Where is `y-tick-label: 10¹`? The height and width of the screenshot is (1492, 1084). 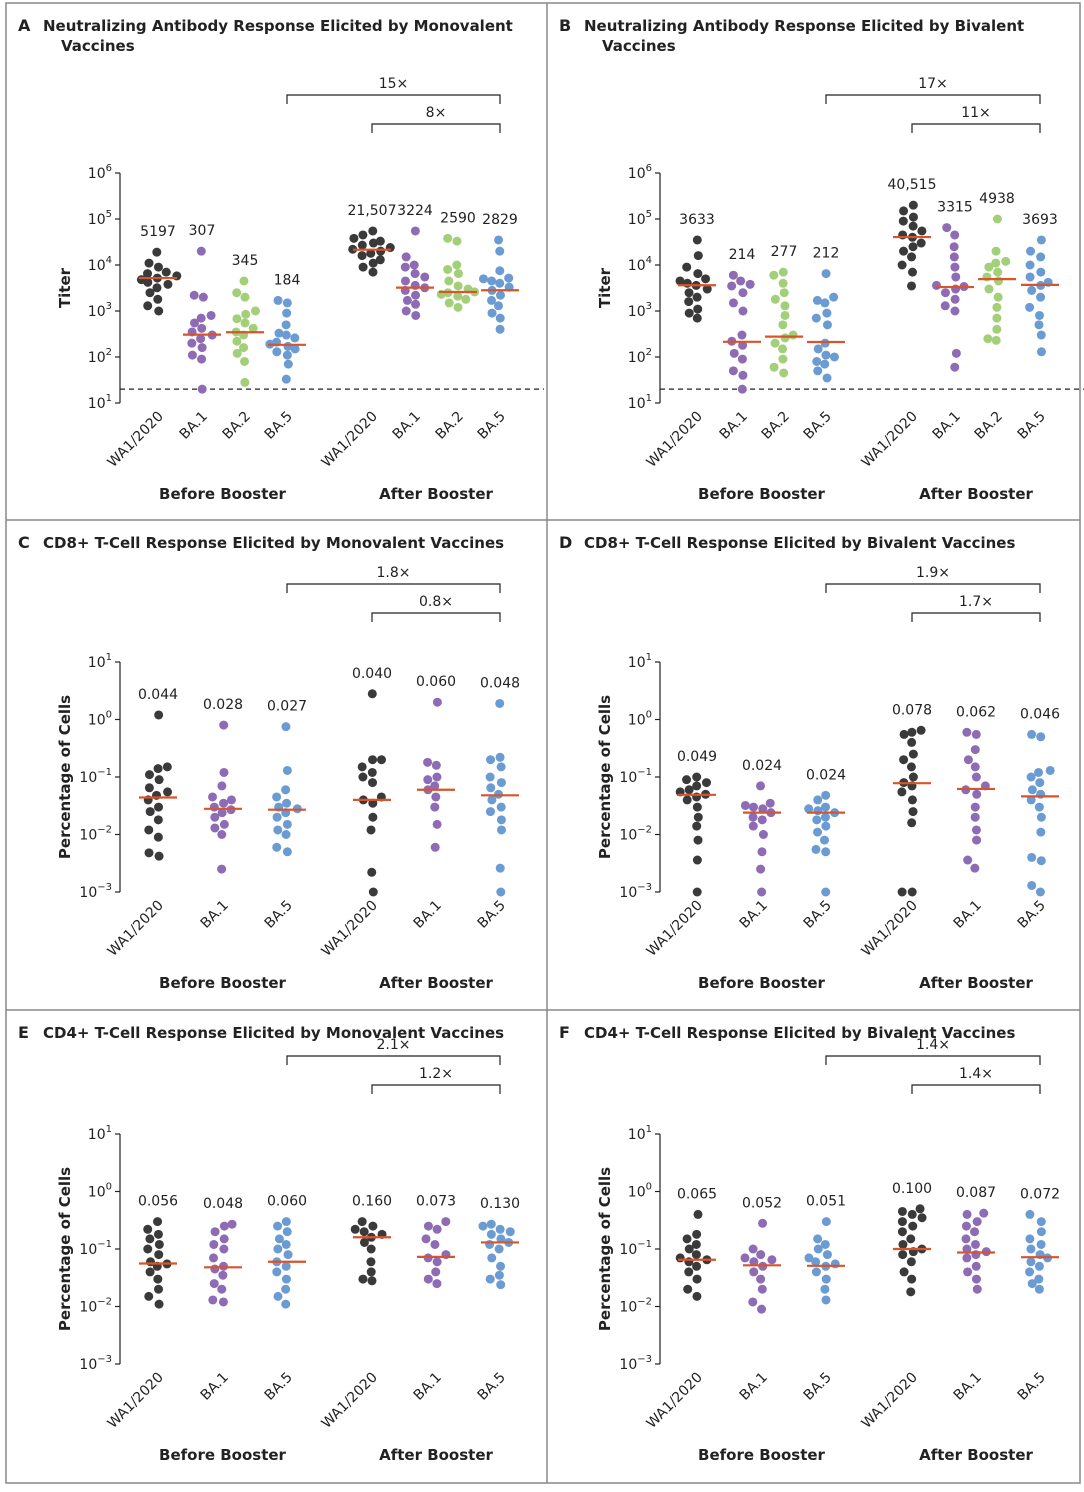 y-tick-label: 10¹ is located at coordinates (100, 1133).